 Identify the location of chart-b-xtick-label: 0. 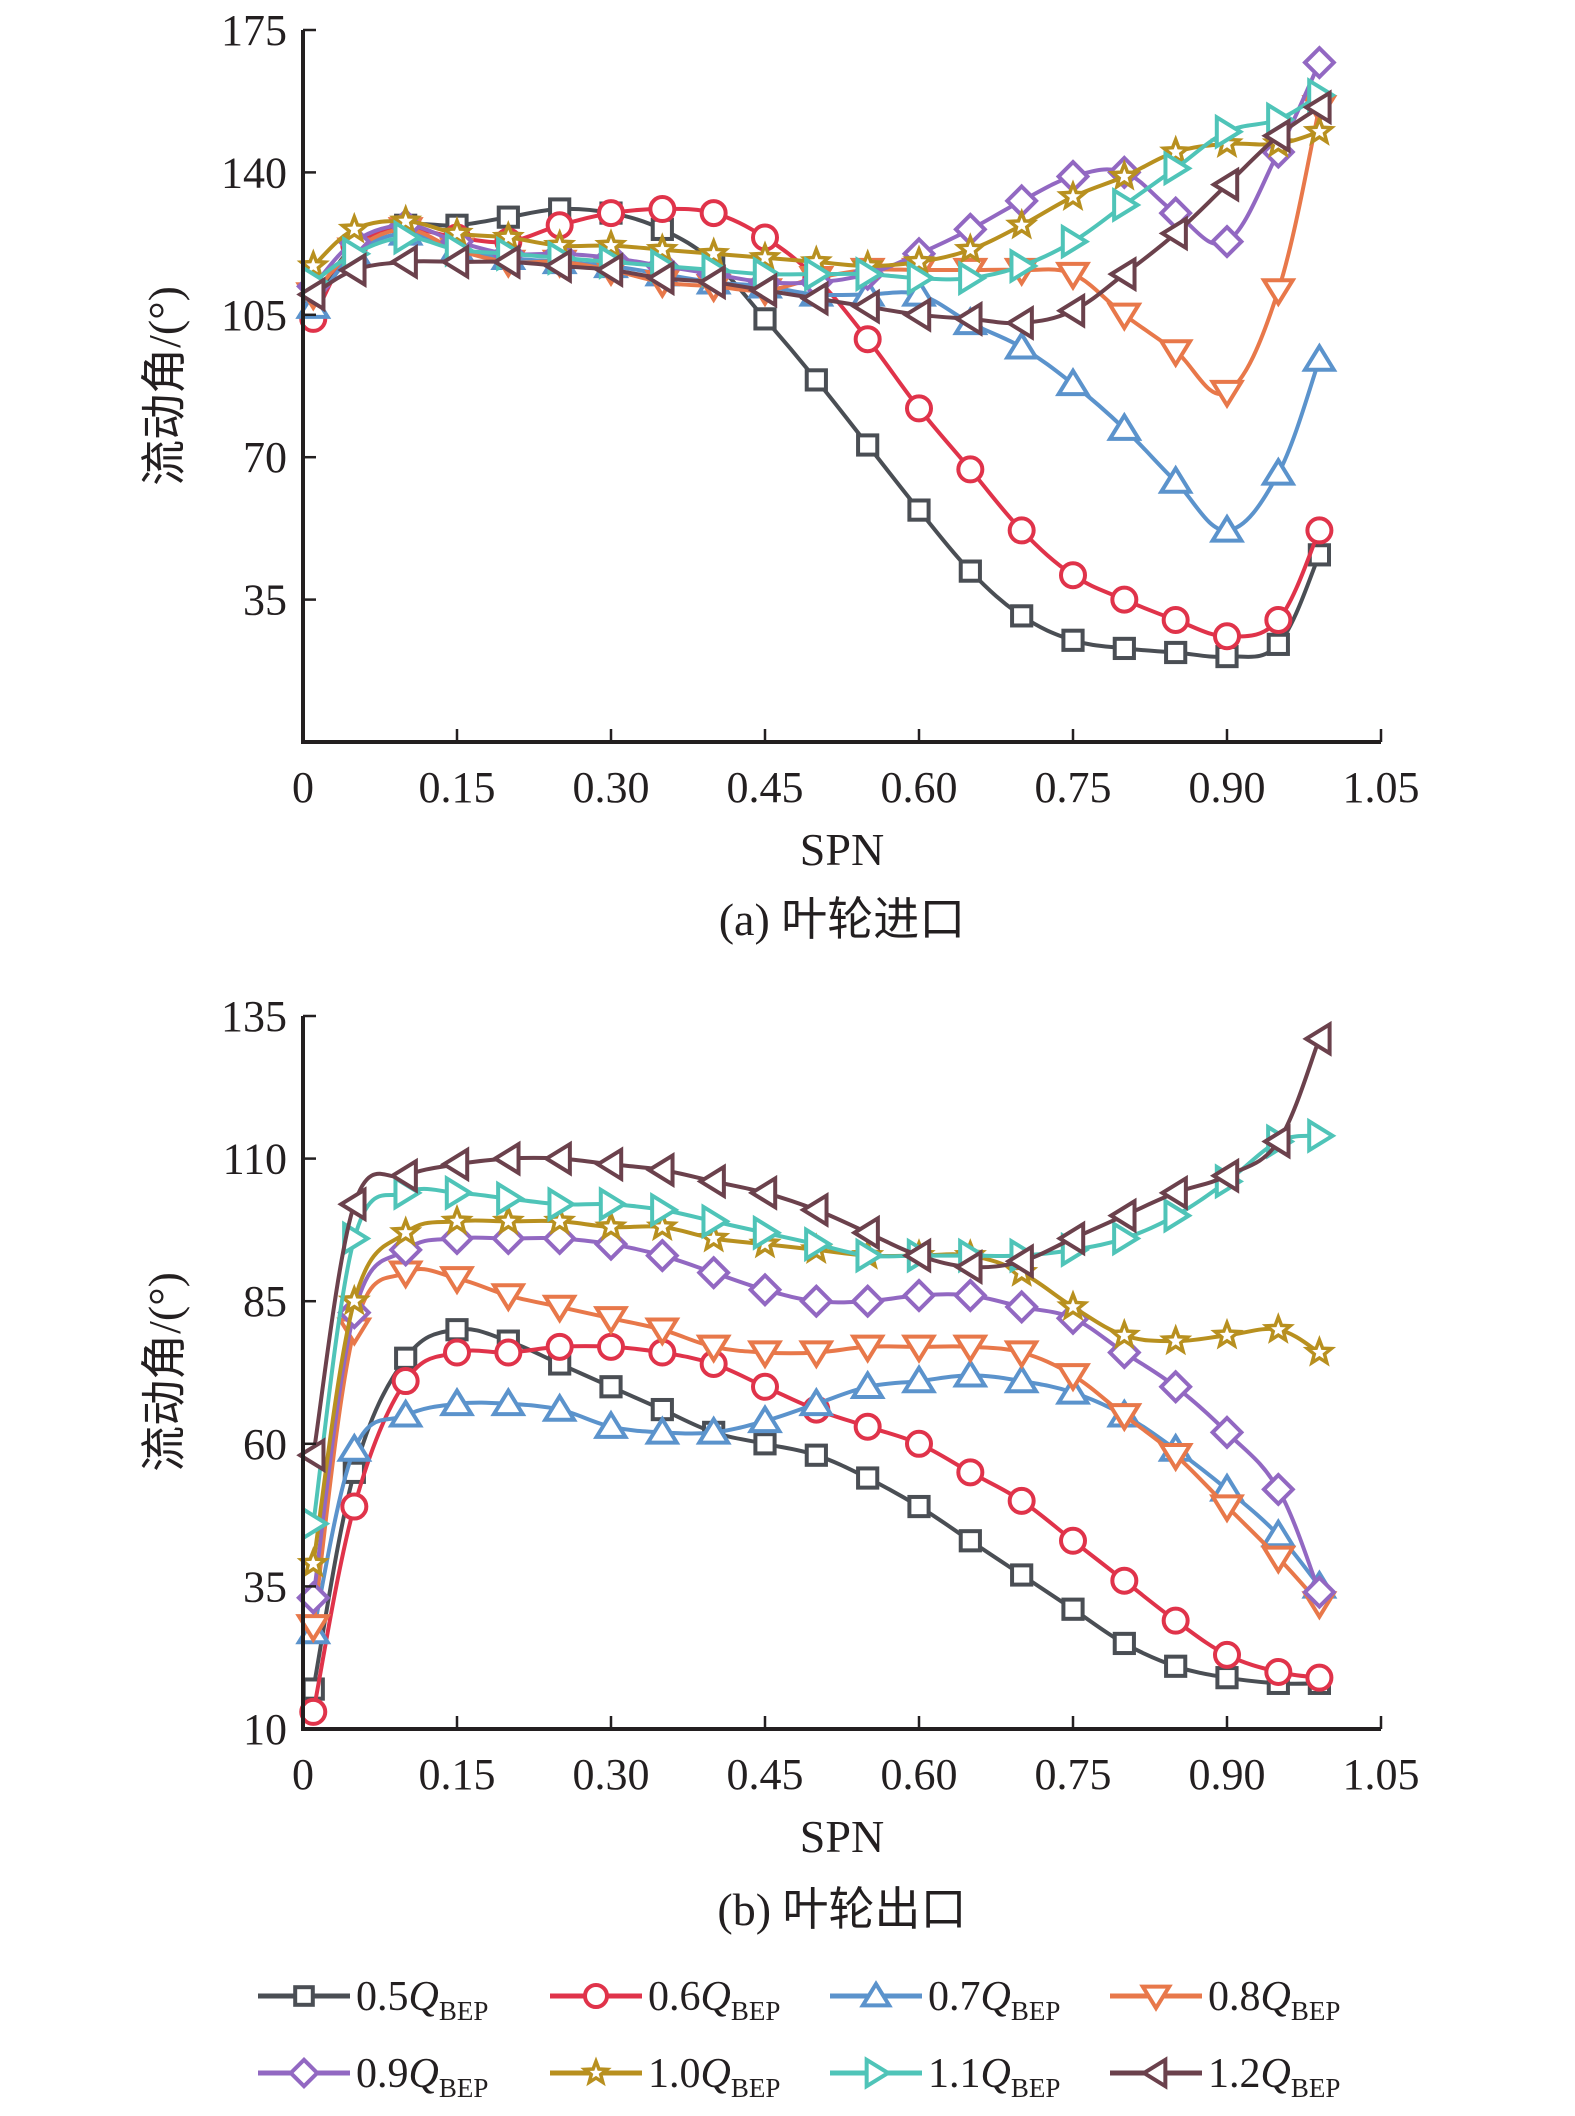
(303, 1774).